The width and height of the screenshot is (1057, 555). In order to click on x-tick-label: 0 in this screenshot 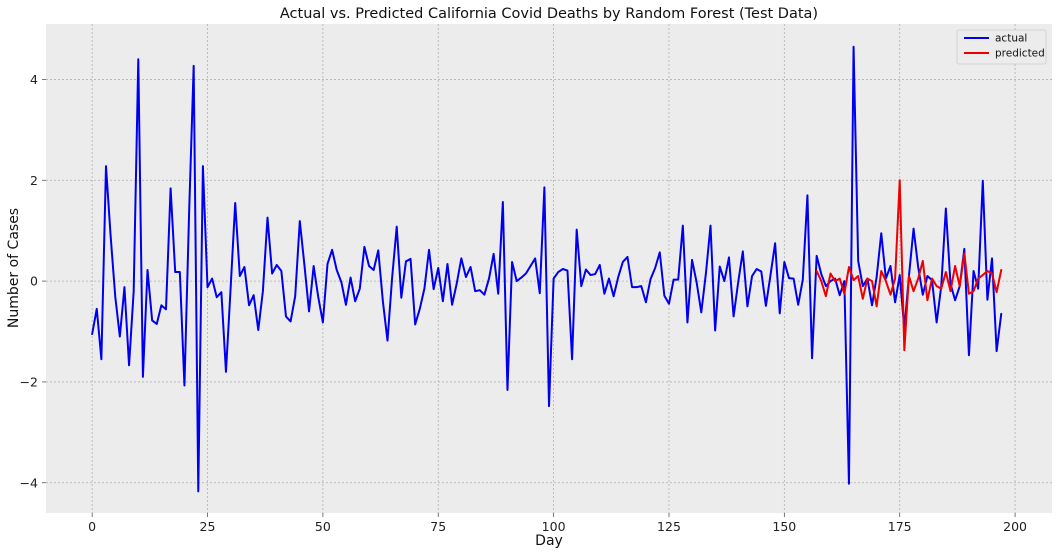, I will do `click(92, 526)`.